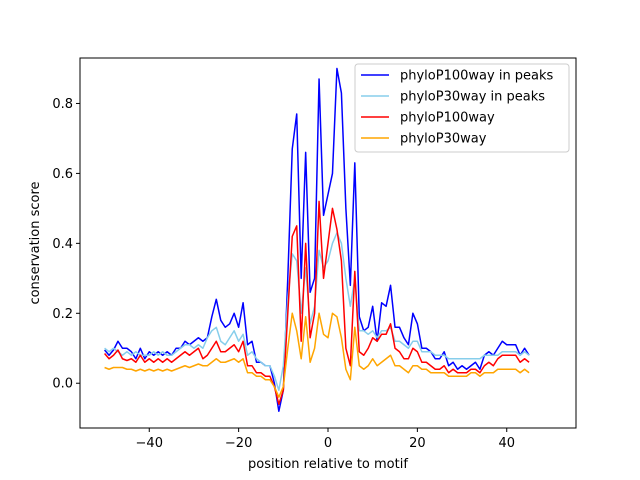 This screenshot has width=640, height=480. What do you see at coordinates (62, 244) in the screenshot?
I see `y-tick-label: 0.4` at bounding box center [62, 244].